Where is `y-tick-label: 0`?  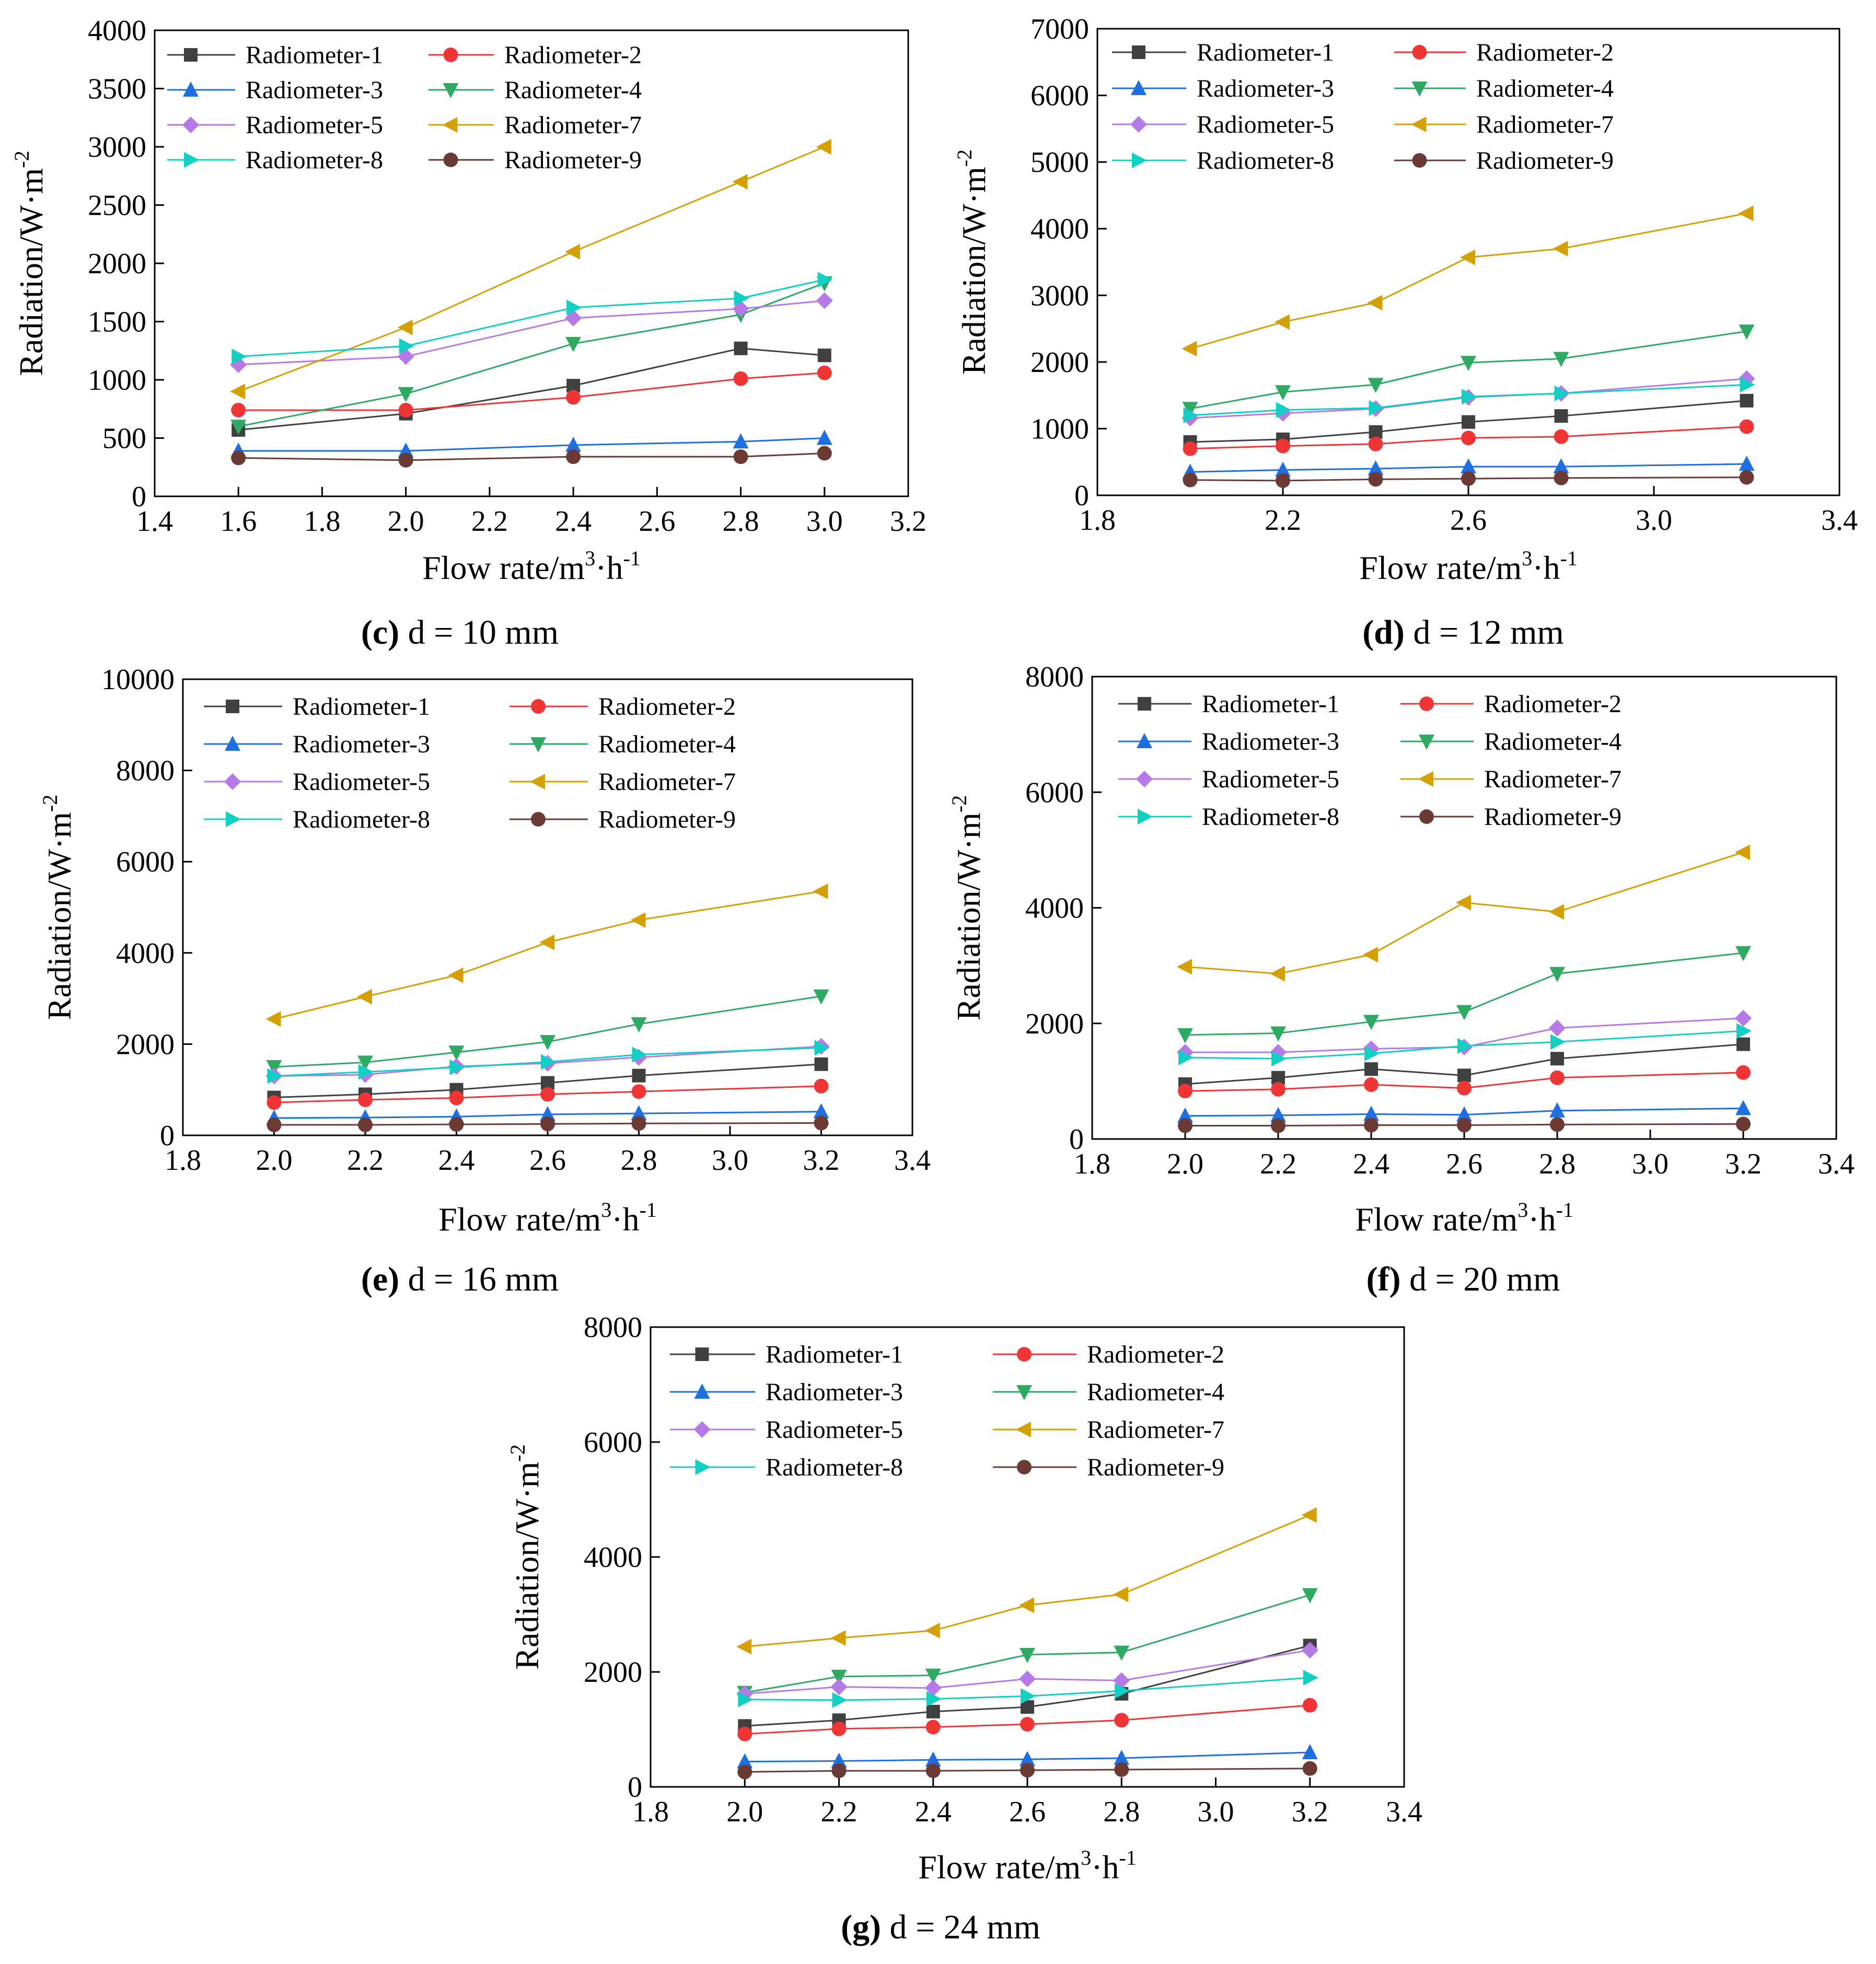 y-tick-label: 0 is located at coordinates (139, 497).